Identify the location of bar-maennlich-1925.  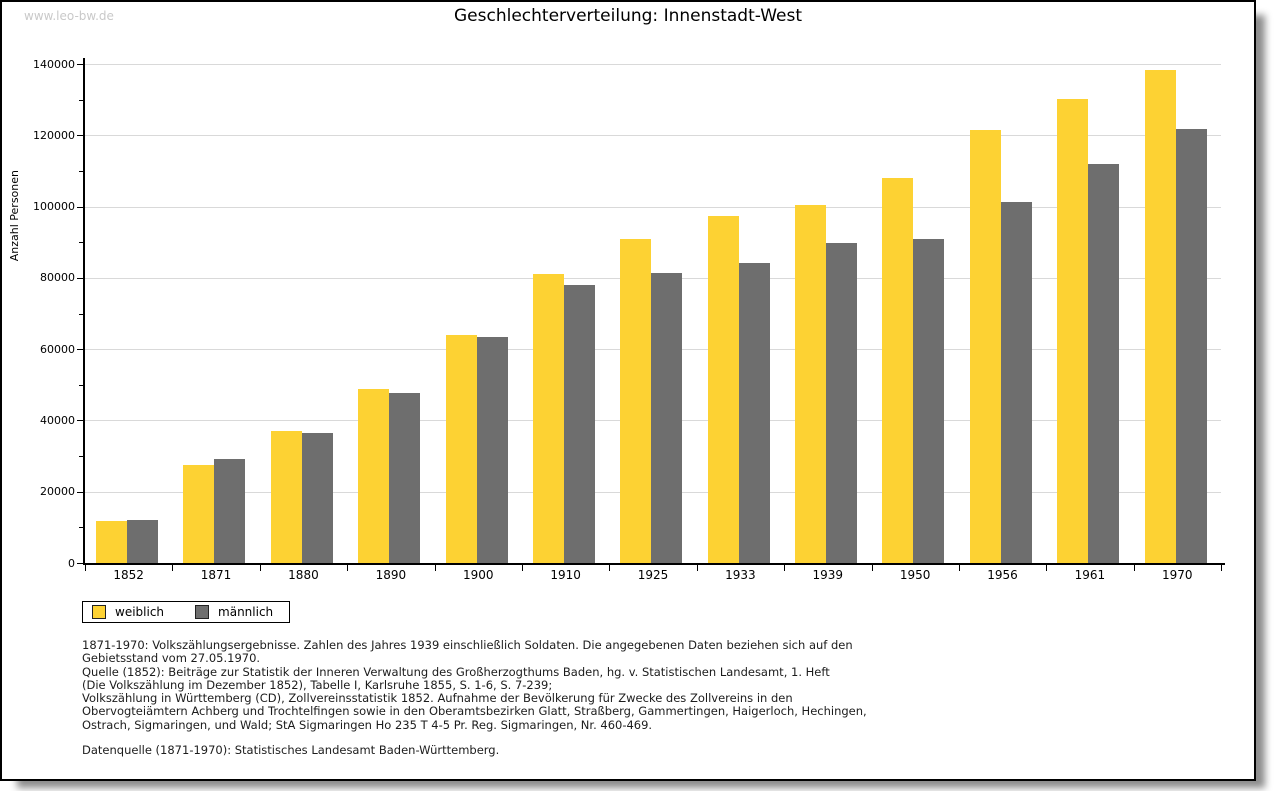
(667, 417).